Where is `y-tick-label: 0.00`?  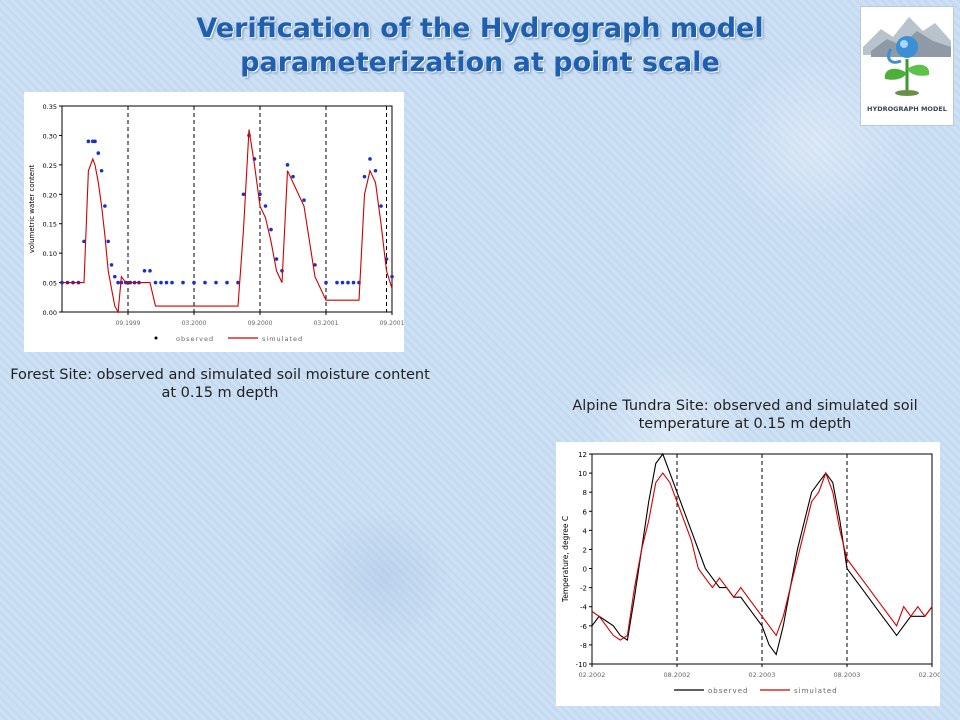
y-tick-label: 0.00 is located at coordinates (50, 313).